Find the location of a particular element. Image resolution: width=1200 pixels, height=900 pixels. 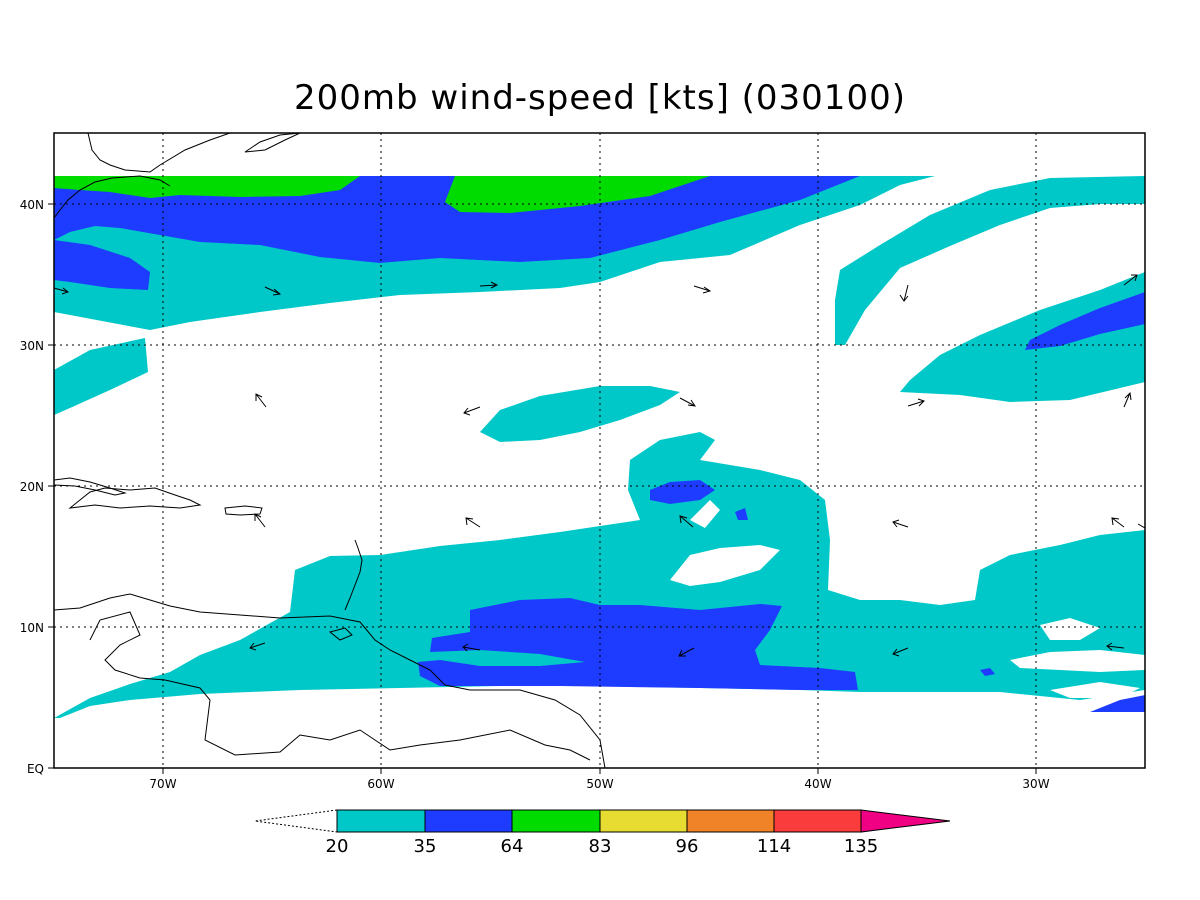

coastline-nova-scotia is located at coordinates (272, 143).